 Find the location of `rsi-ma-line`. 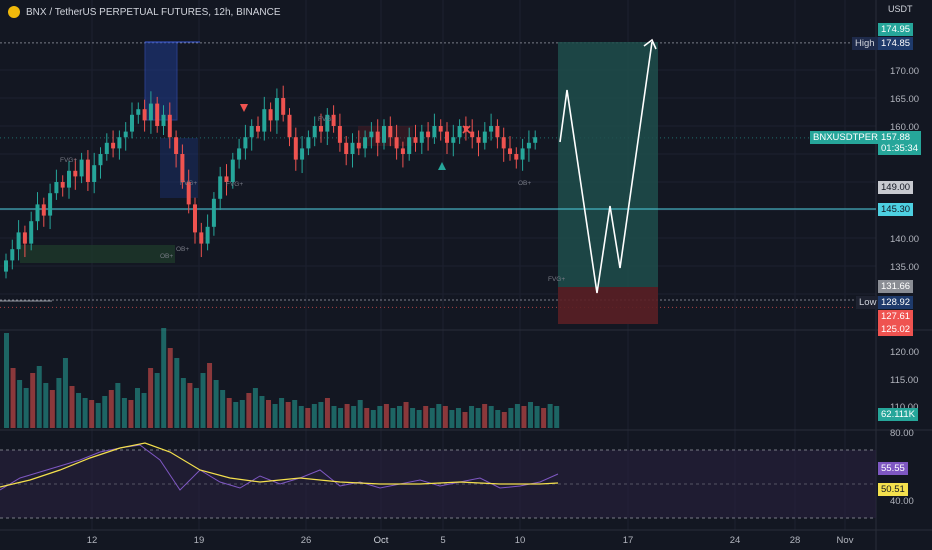

rsi-ma-line is located at coordinates (279, 465).